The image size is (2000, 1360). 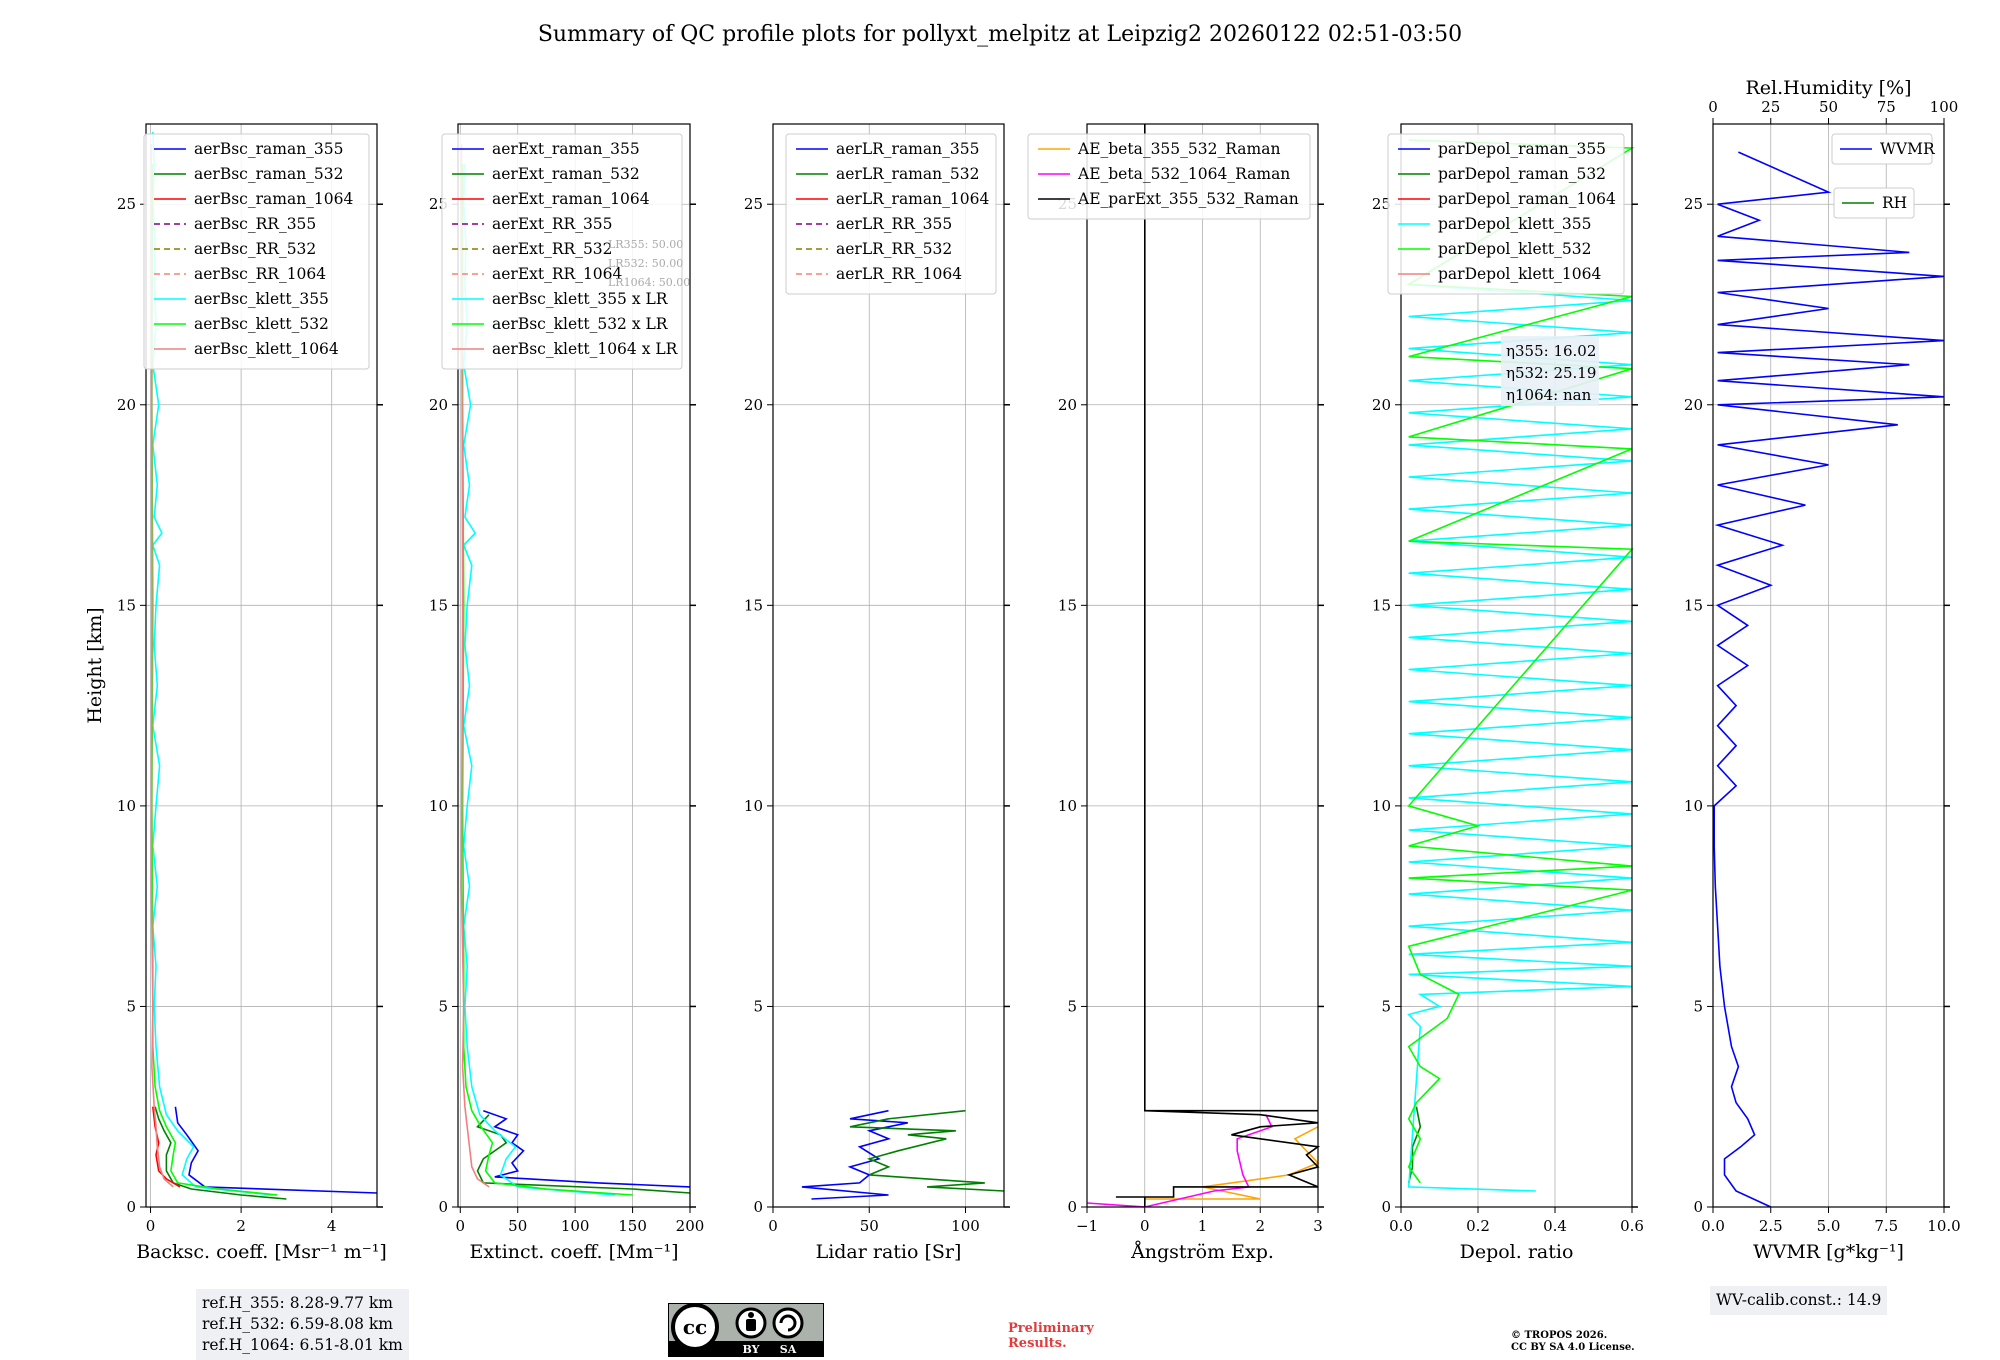 I want to click on sa-label: SA, so click(x=788, y=1349).